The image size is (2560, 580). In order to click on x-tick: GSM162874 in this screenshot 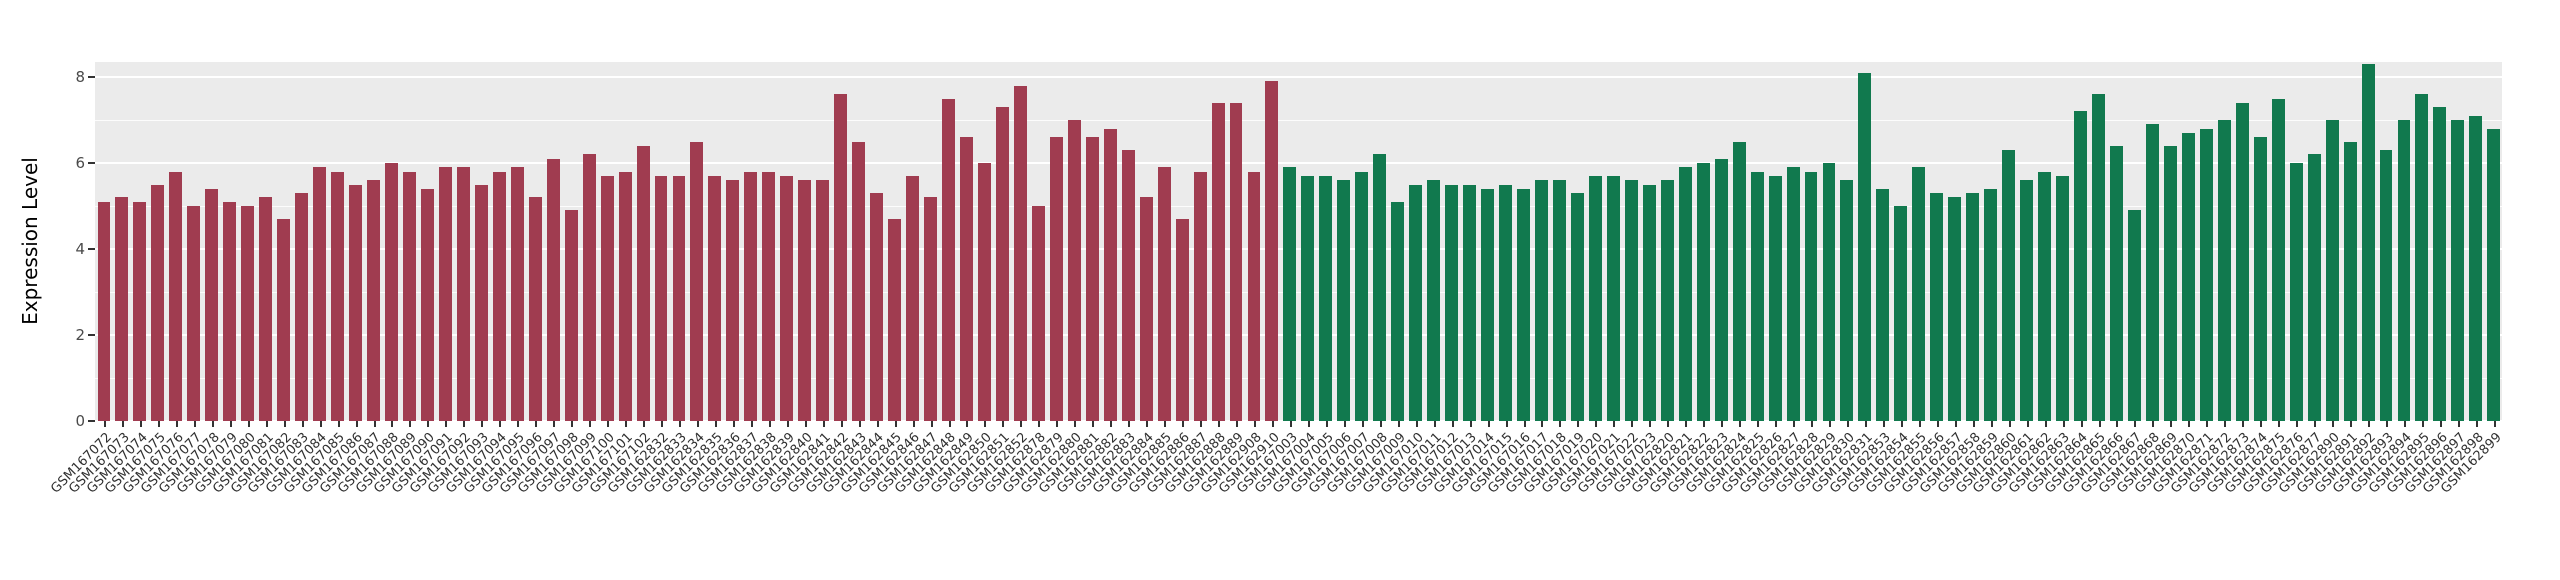, I will do `click(2237, 500)`.